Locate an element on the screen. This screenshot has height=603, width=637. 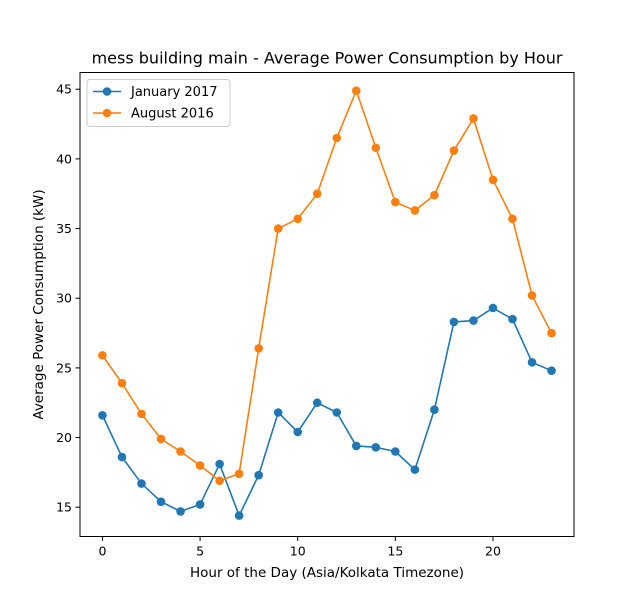
y-tick-label: 30 is located at coordinates (64, 298).